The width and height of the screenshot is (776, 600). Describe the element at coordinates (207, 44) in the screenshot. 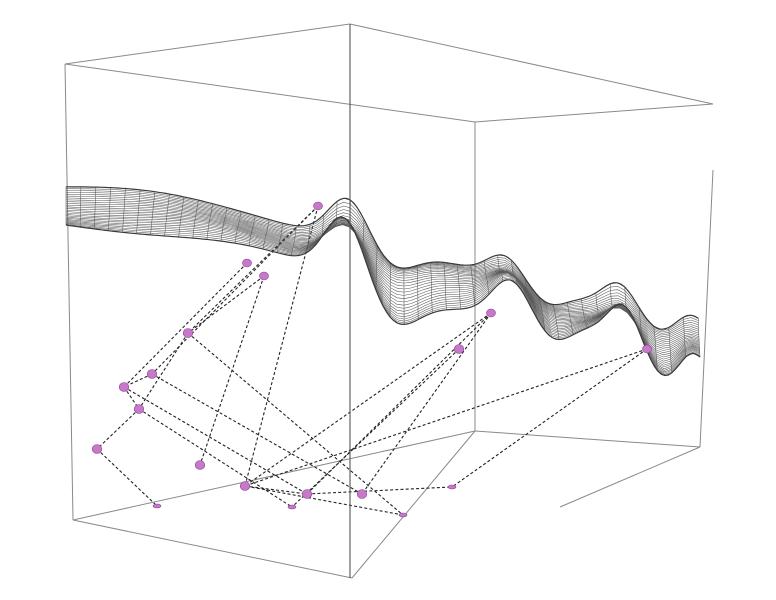

I see `box-edge-top-left` at that location.